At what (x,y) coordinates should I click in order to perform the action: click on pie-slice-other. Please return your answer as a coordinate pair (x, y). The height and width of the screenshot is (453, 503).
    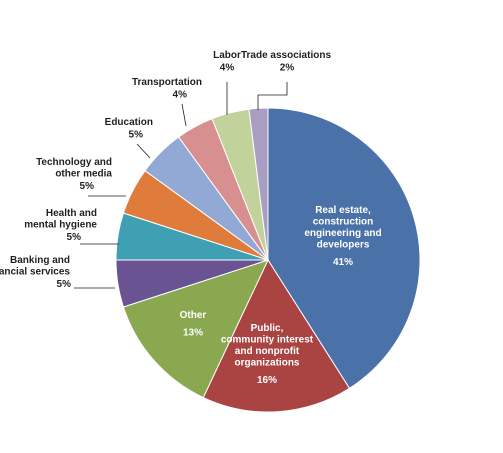
    Looking at the image, I should click on (195, 329).